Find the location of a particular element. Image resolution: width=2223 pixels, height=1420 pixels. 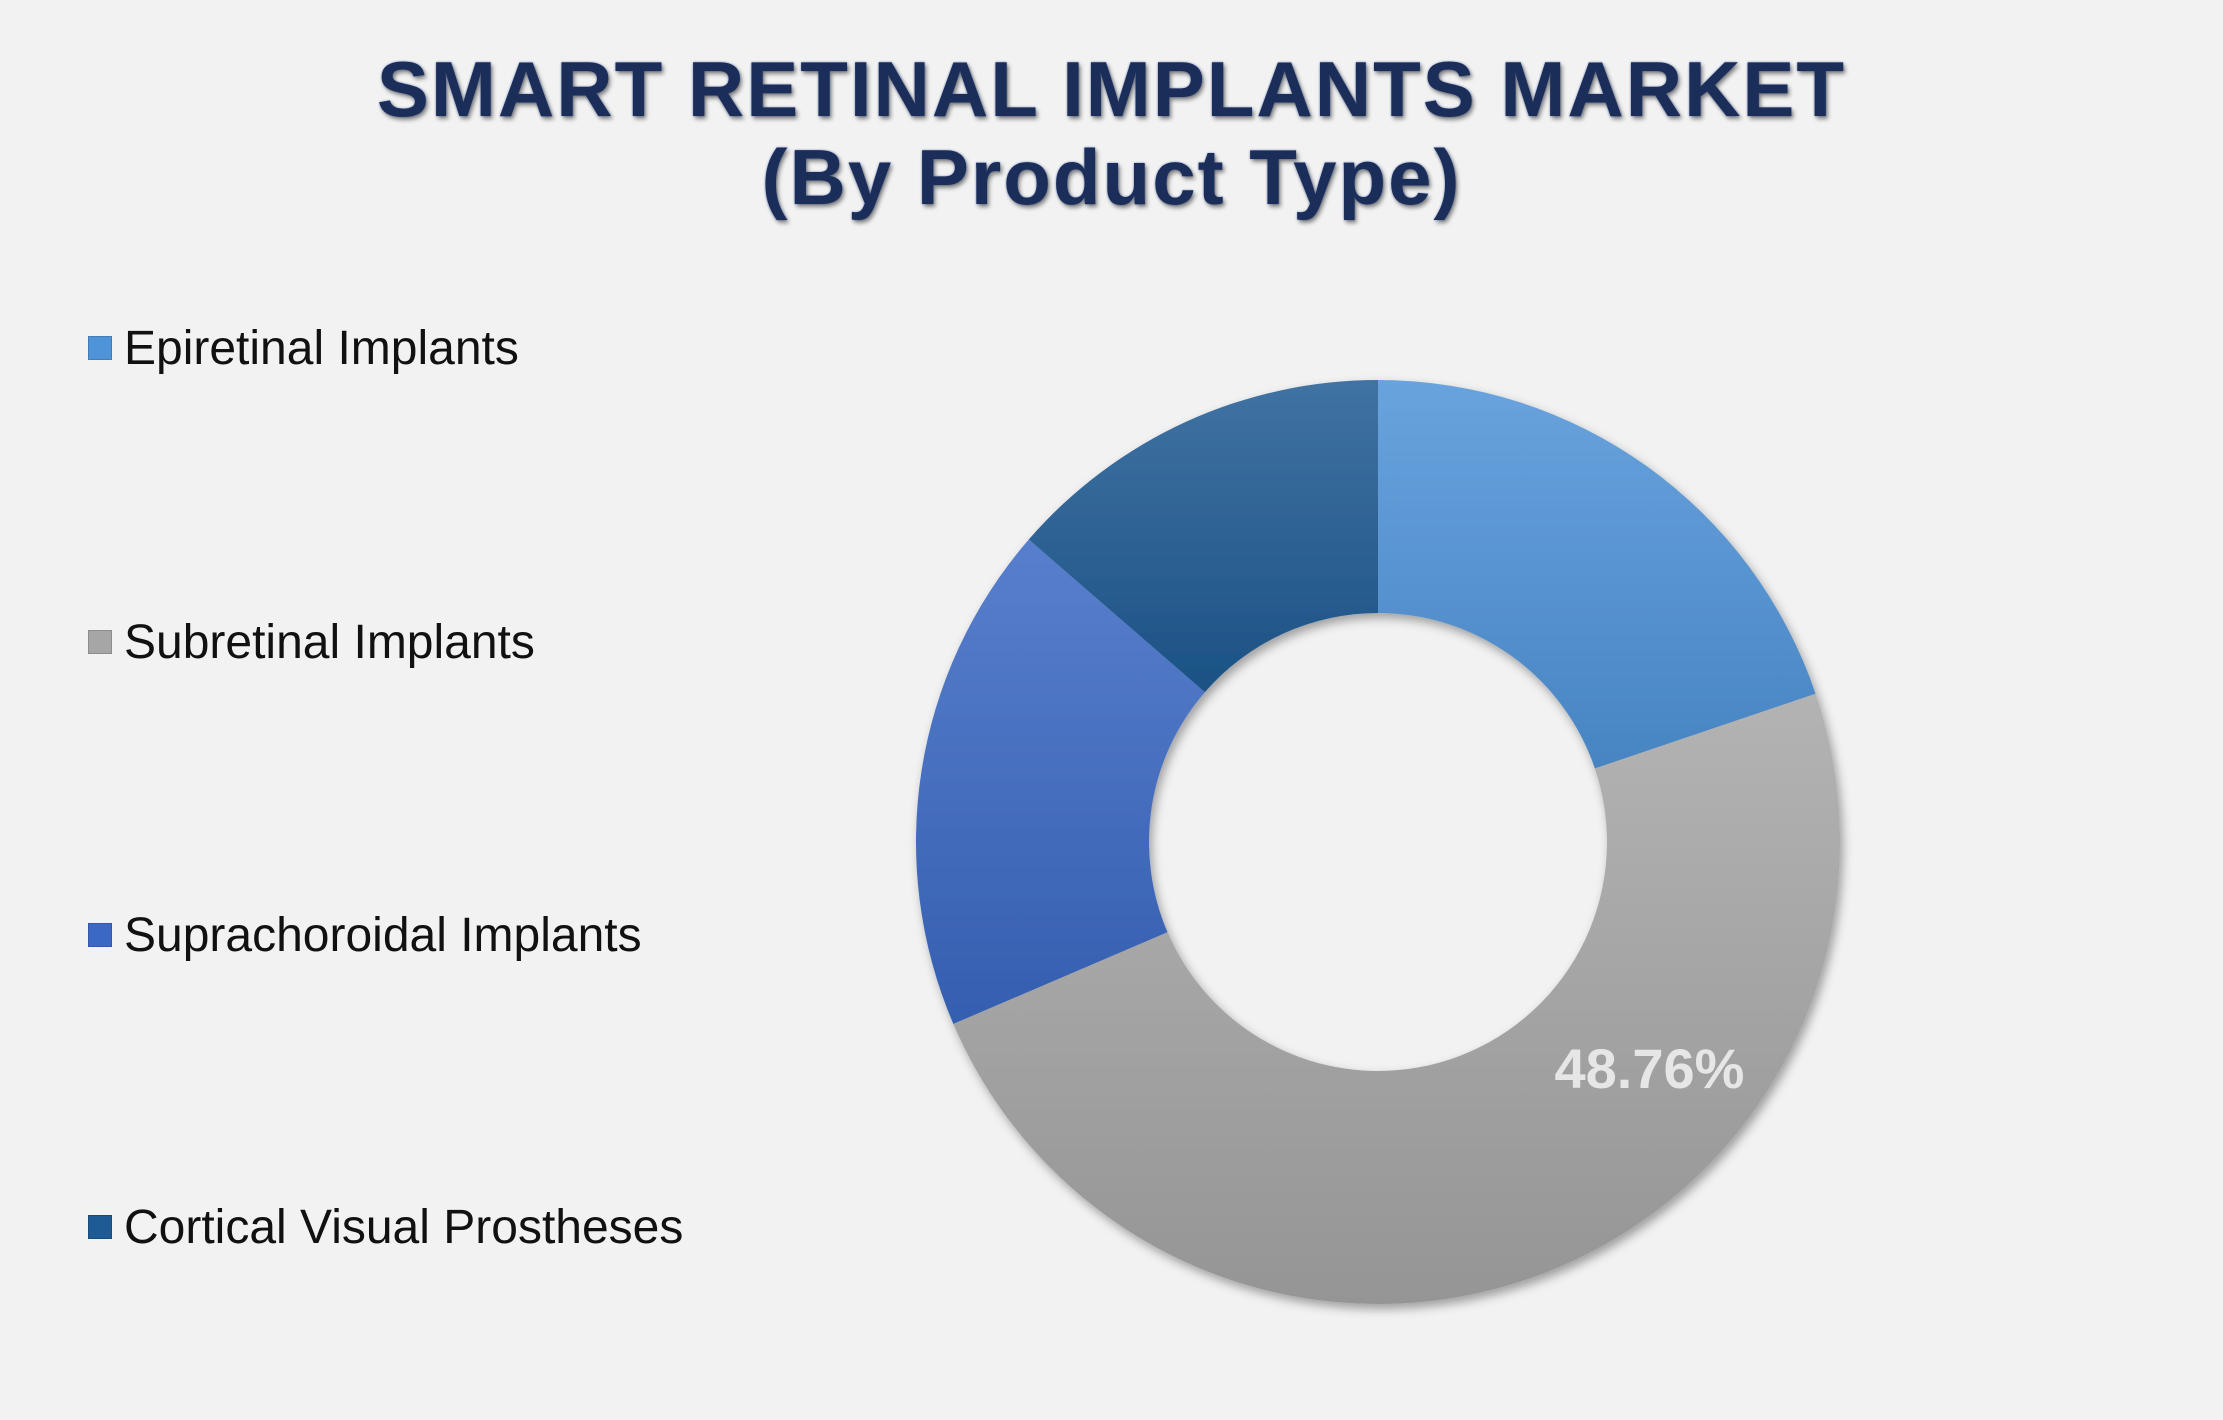

slice-suprachoroidal is located at coordinates (1060, 781).